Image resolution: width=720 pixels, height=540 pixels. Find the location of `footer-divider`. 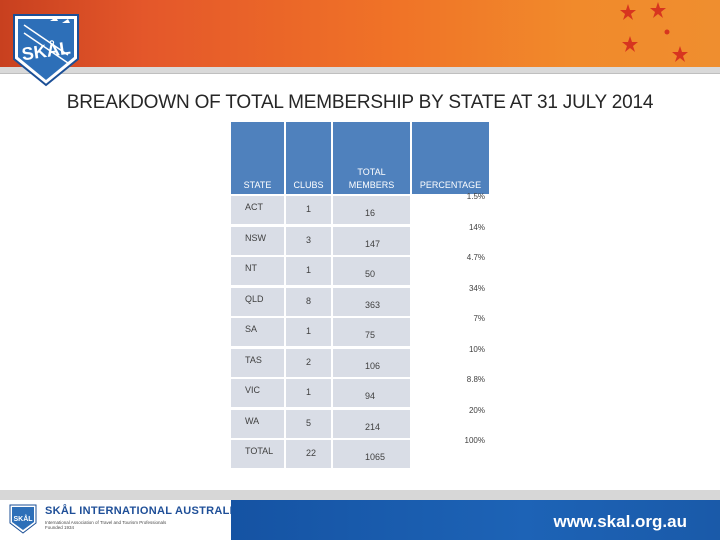

footer-divider is located at coordinates (360, 495).